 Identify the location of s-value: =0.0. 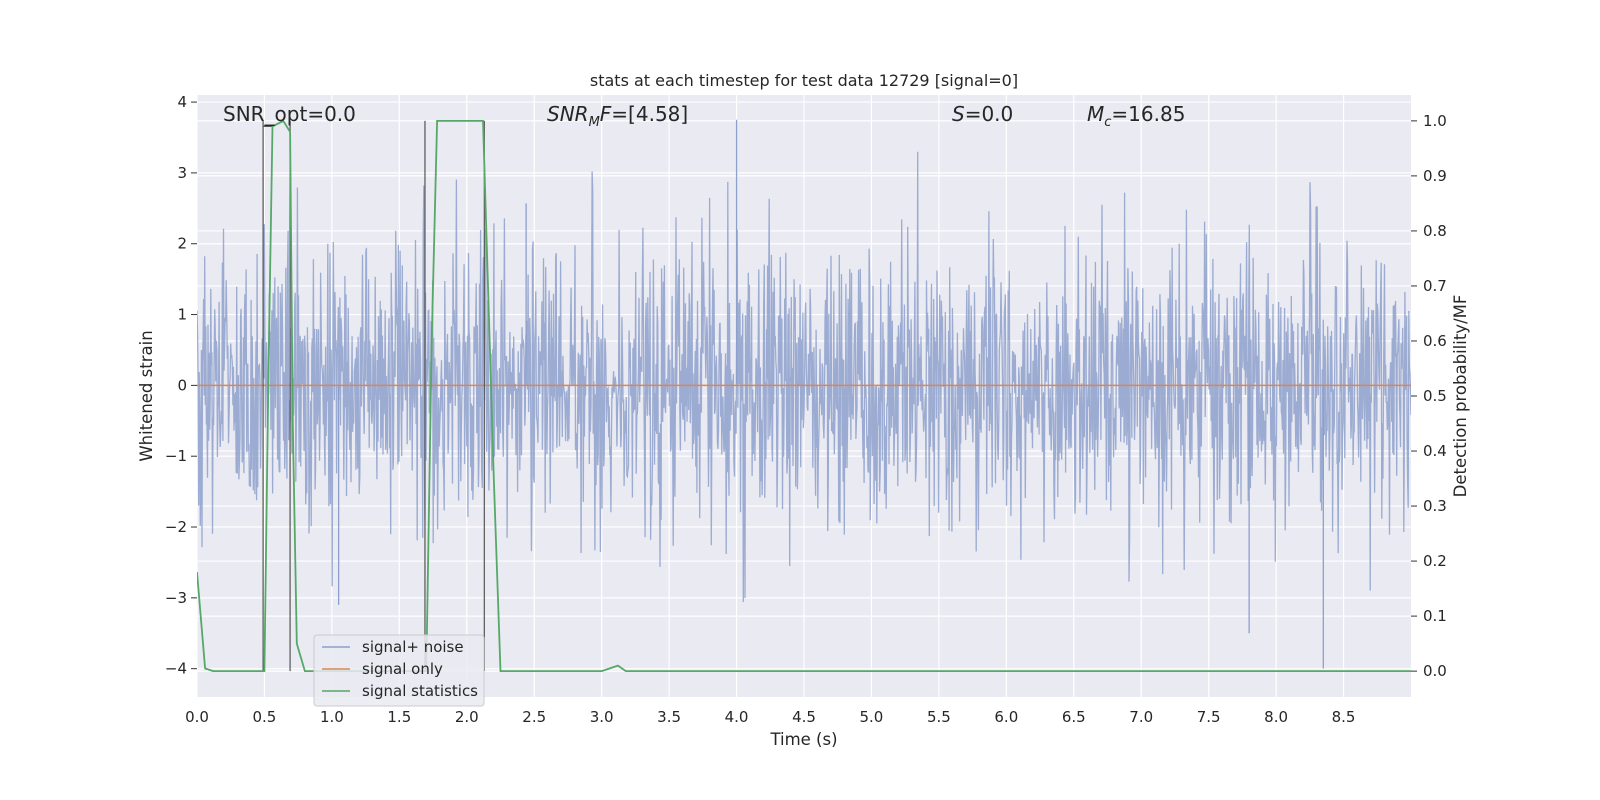
(989, 114).